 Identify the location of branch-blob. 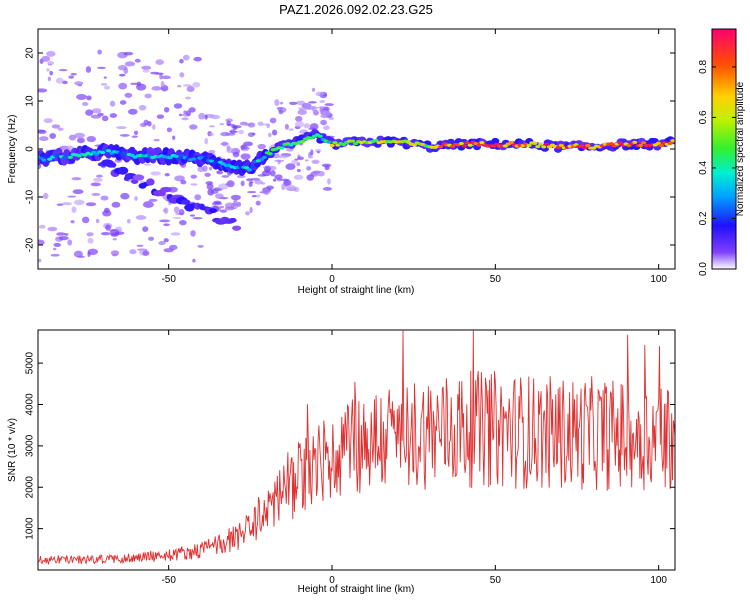
(185, 202).